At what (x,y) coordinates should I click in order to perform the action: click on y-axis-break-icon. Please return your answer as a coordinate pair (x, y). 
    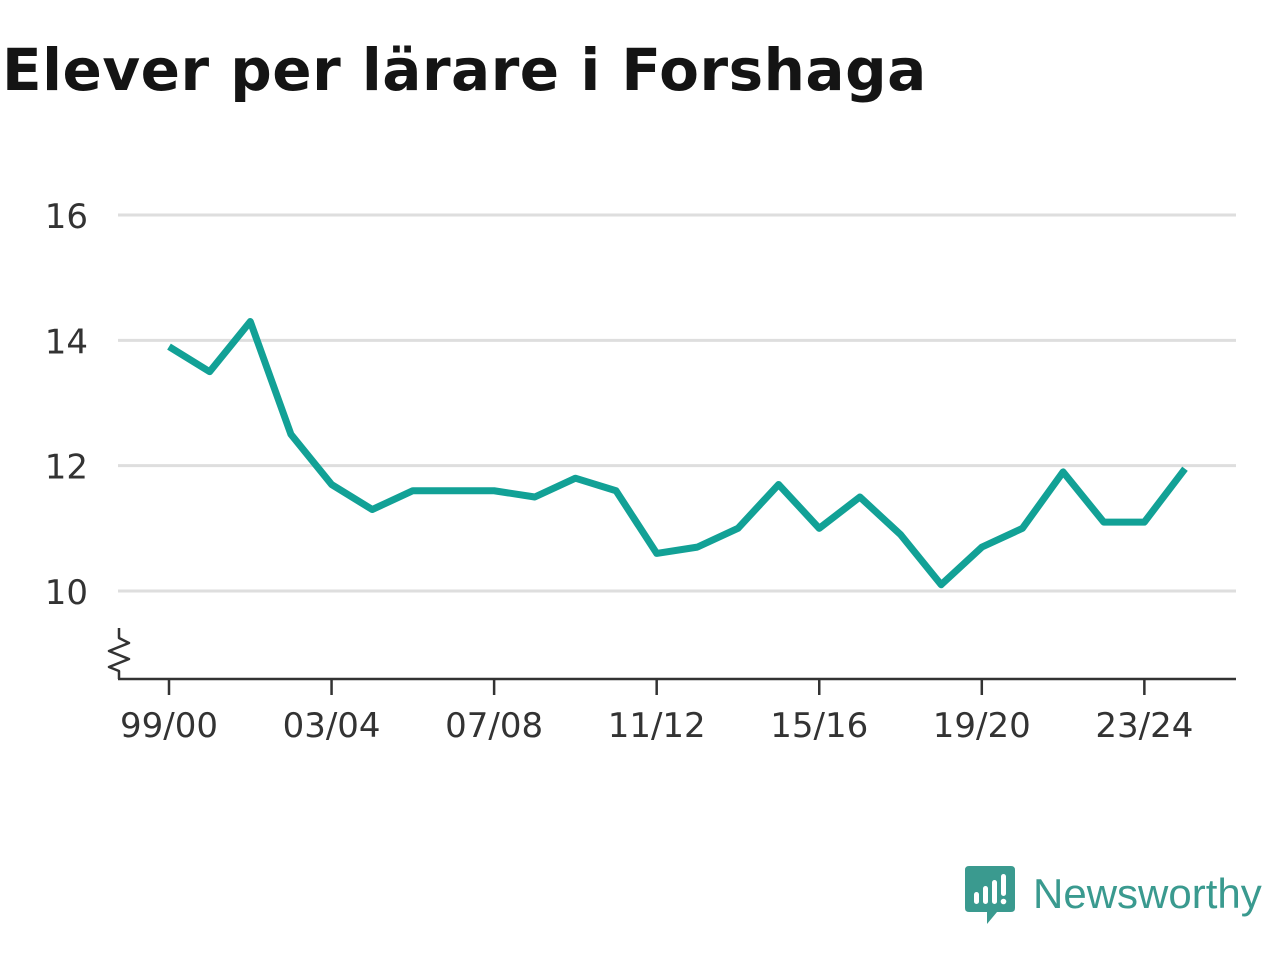
    Looking at the image, I should click on (119, 653).